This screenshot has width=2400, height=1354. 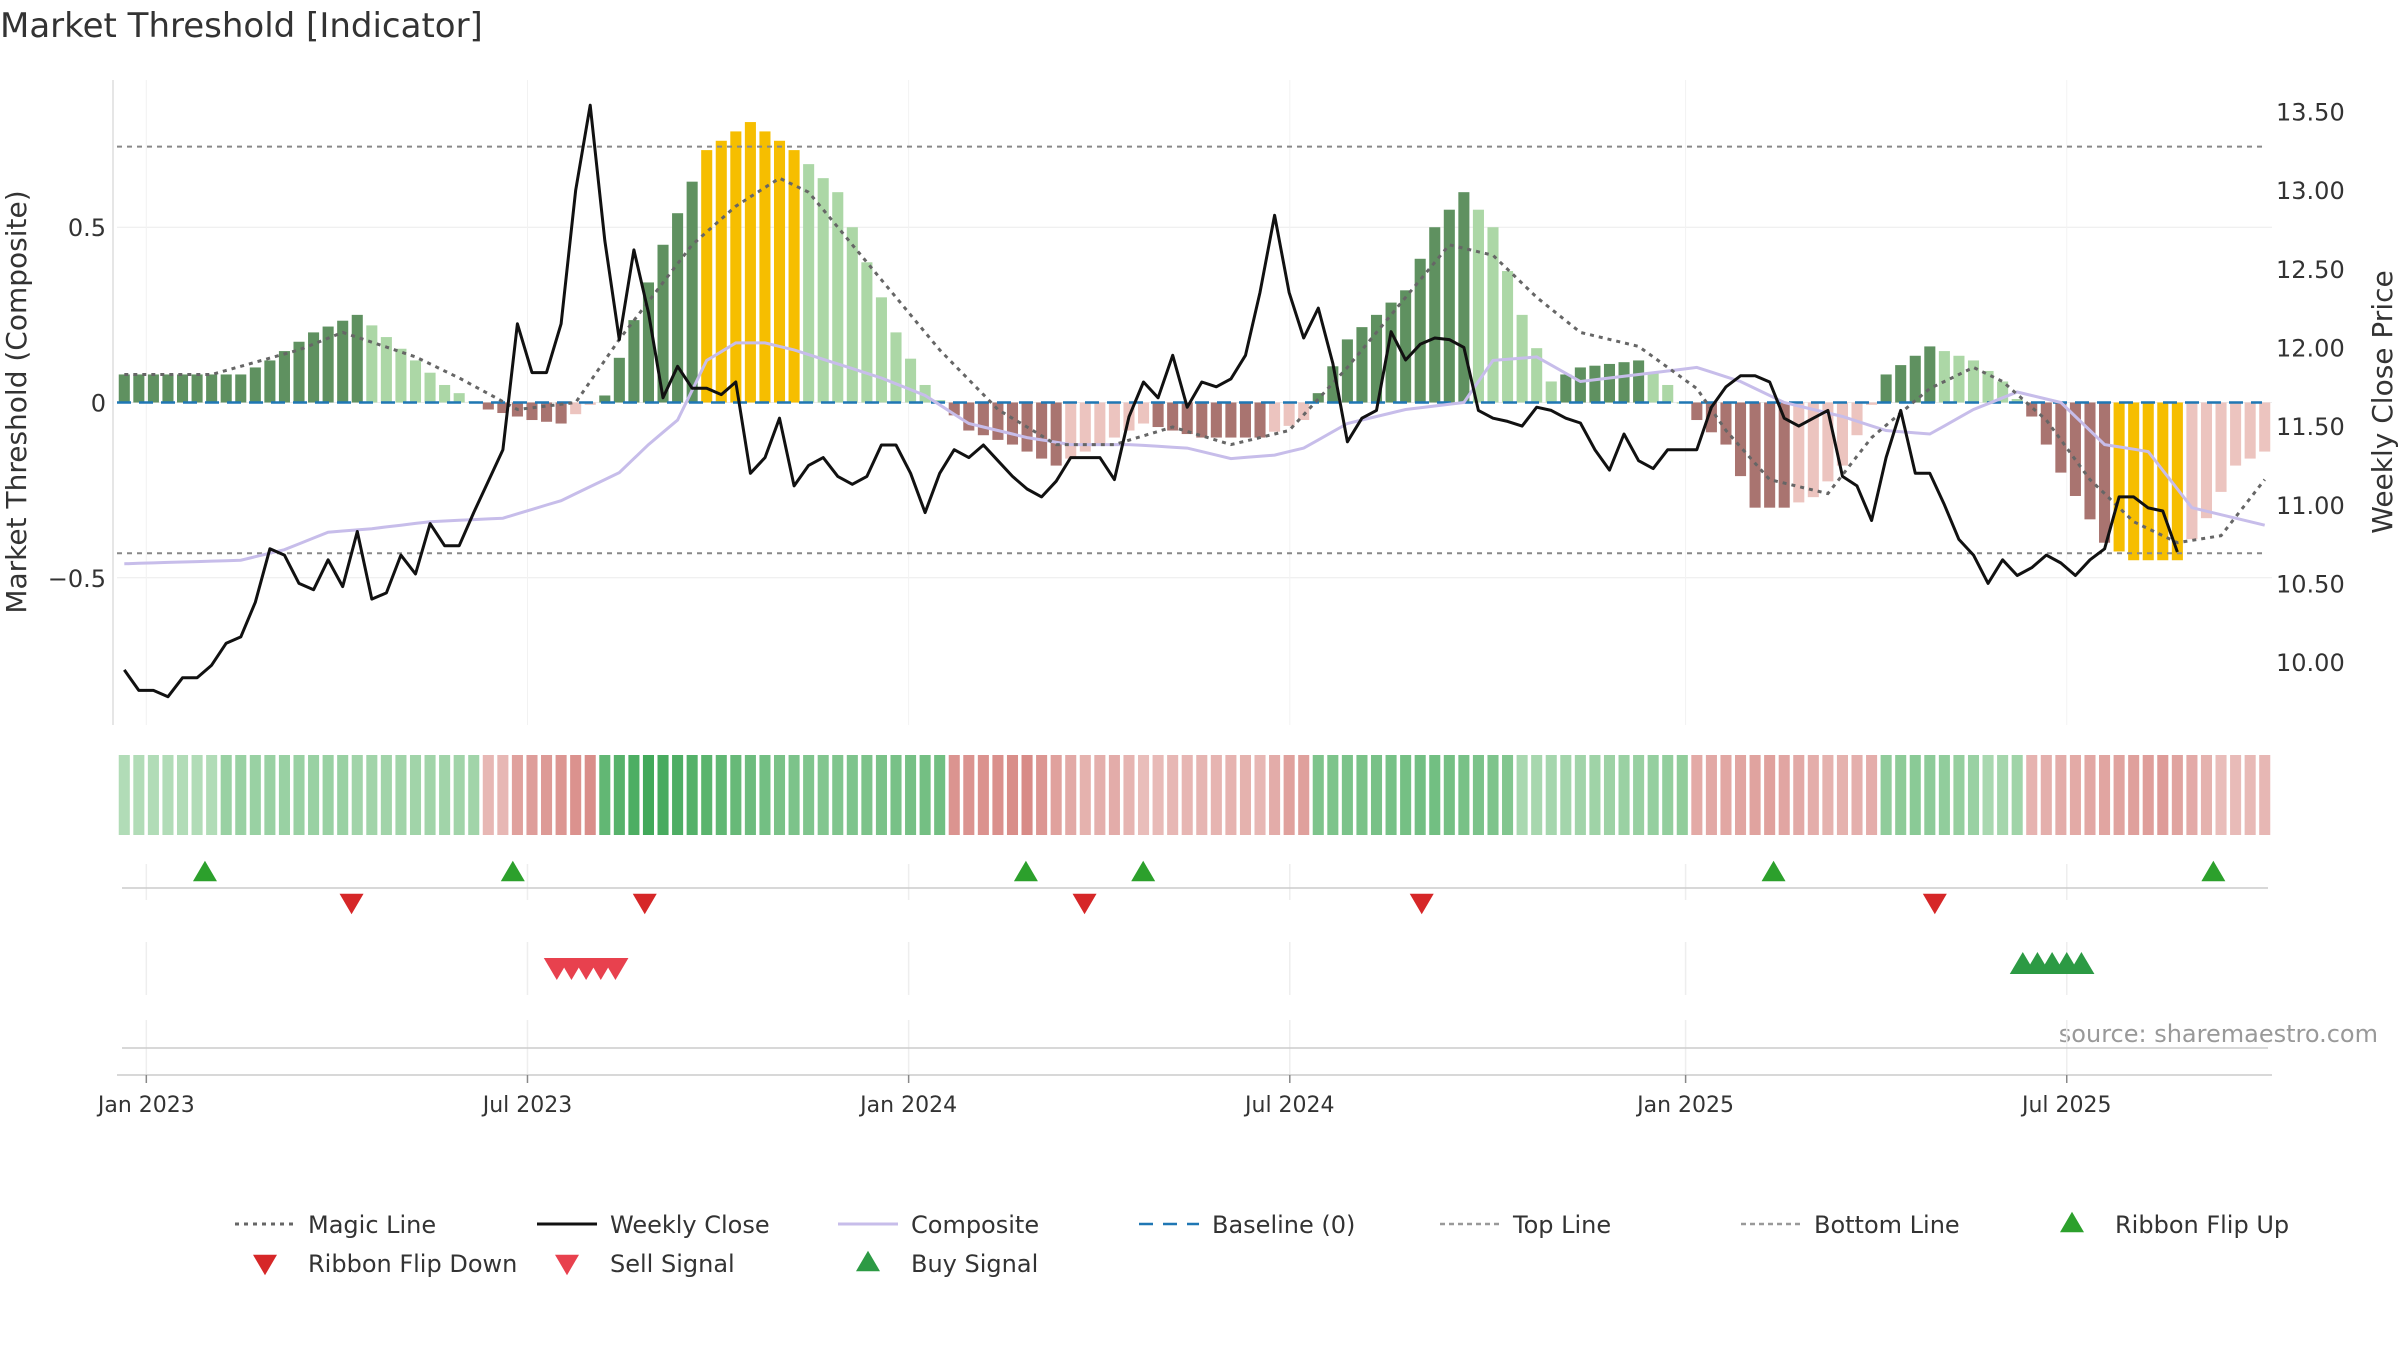 I want to click on ribbon-panel, so click(x=1194, y=795).